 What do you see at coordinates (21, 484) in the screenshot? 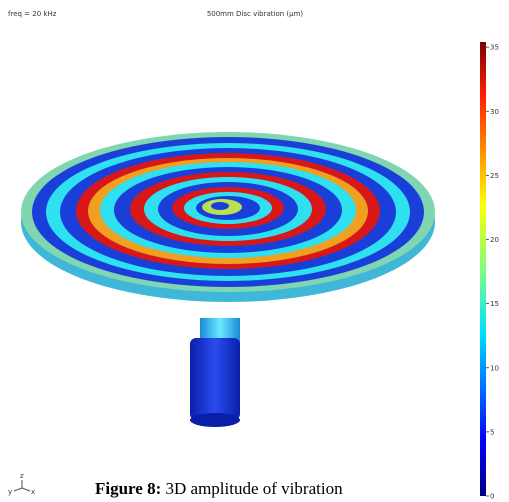
I see `axis-triad: z y x` at bounding box center [21, 484].